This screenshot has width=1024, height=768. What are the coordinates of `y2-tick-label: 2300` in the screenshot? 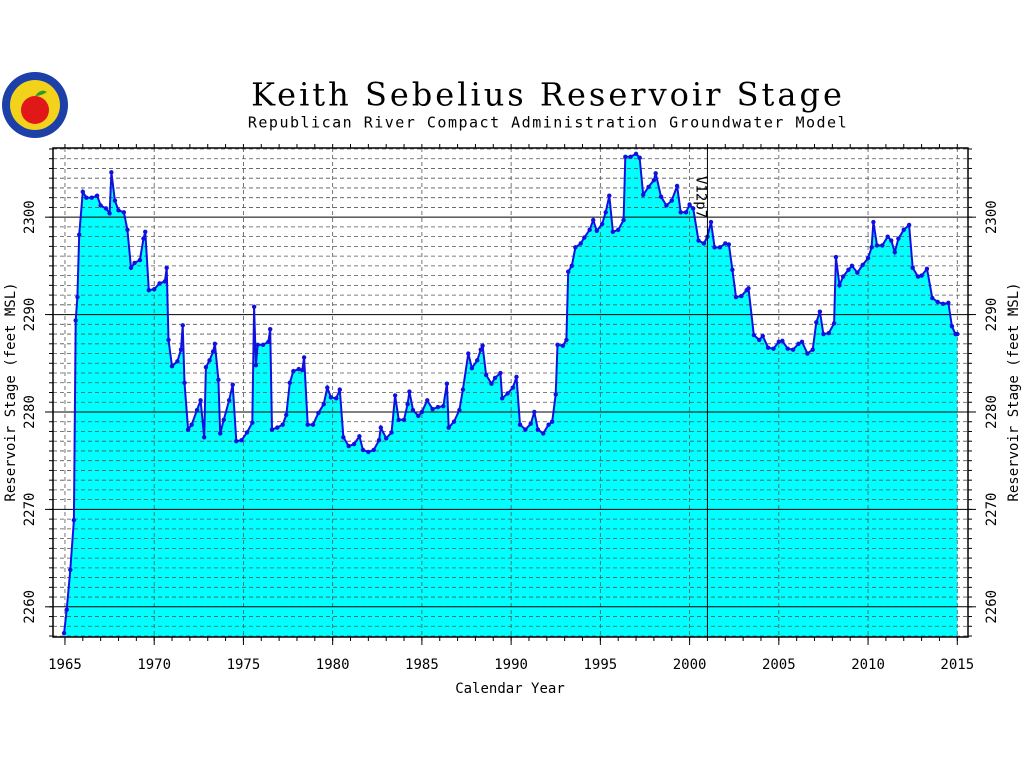 It's located at (992, 217).